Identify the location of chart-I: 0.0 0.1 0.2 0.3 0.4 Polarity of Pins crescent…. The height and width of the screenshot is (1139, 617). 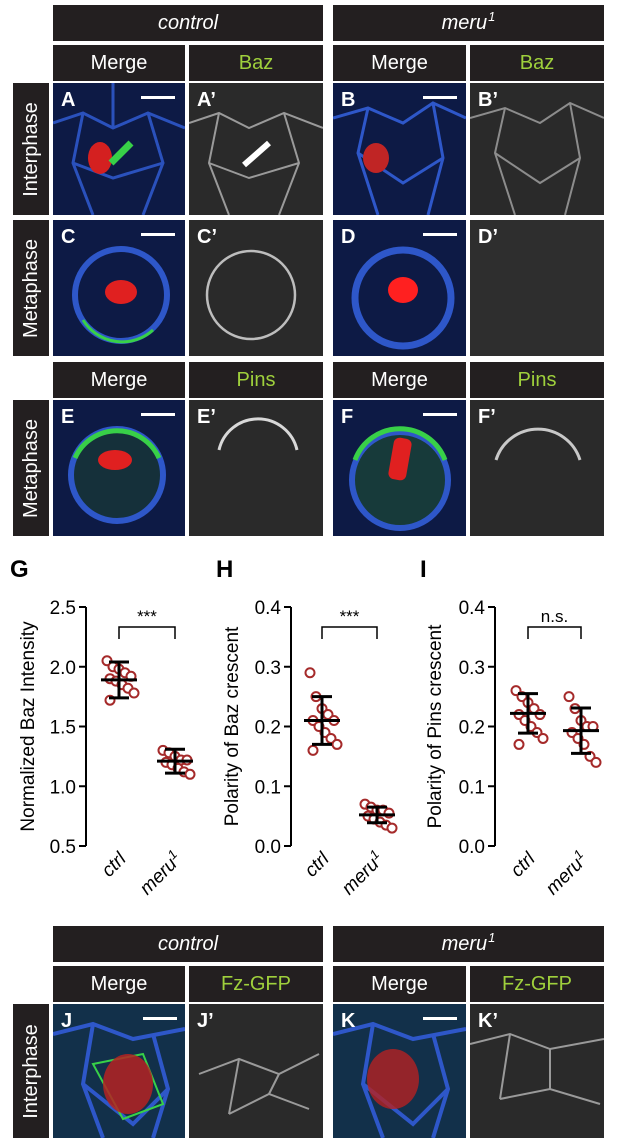
(513, 748).